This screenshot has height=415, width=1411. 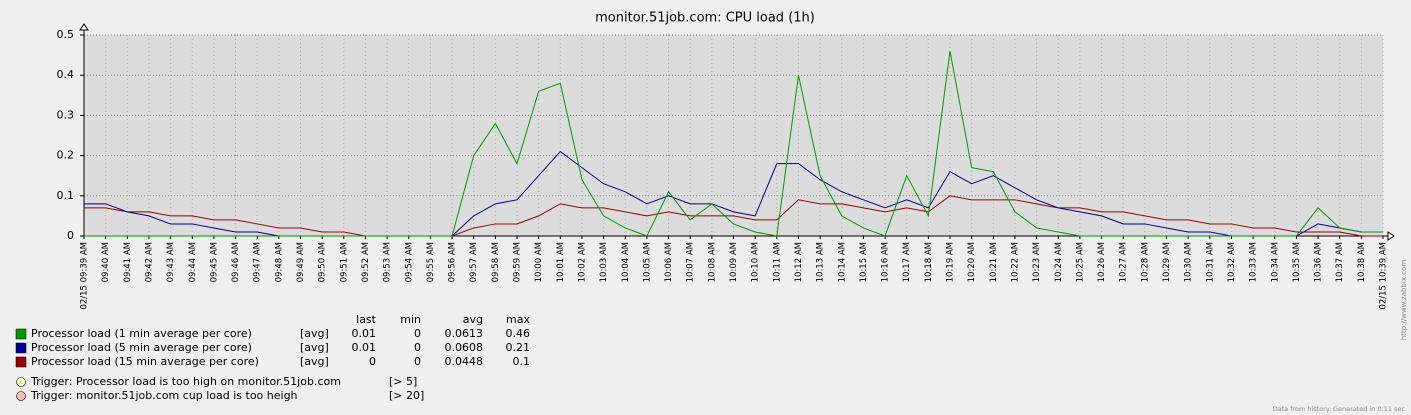 I want to click on x-tick-label: 10:19 AM, so click(x=951, y=262).